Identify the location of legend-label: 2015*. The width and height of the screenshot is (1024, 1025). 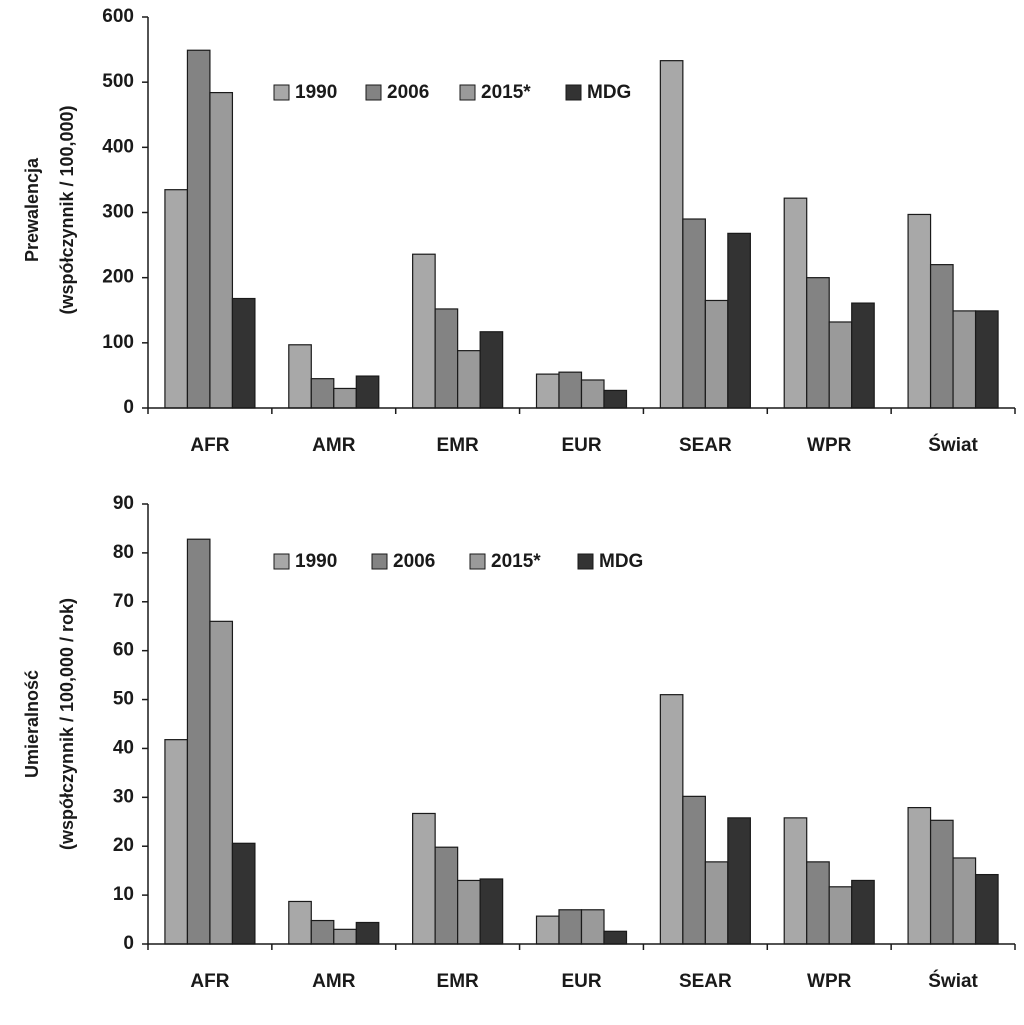
(506, 92).